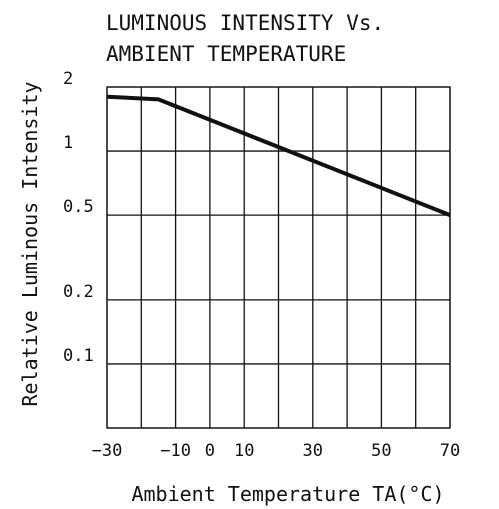 Image resolution: width=499 pixels, height=509 pixels. I want to click on x-tick-label: 0, so click(210, 451).